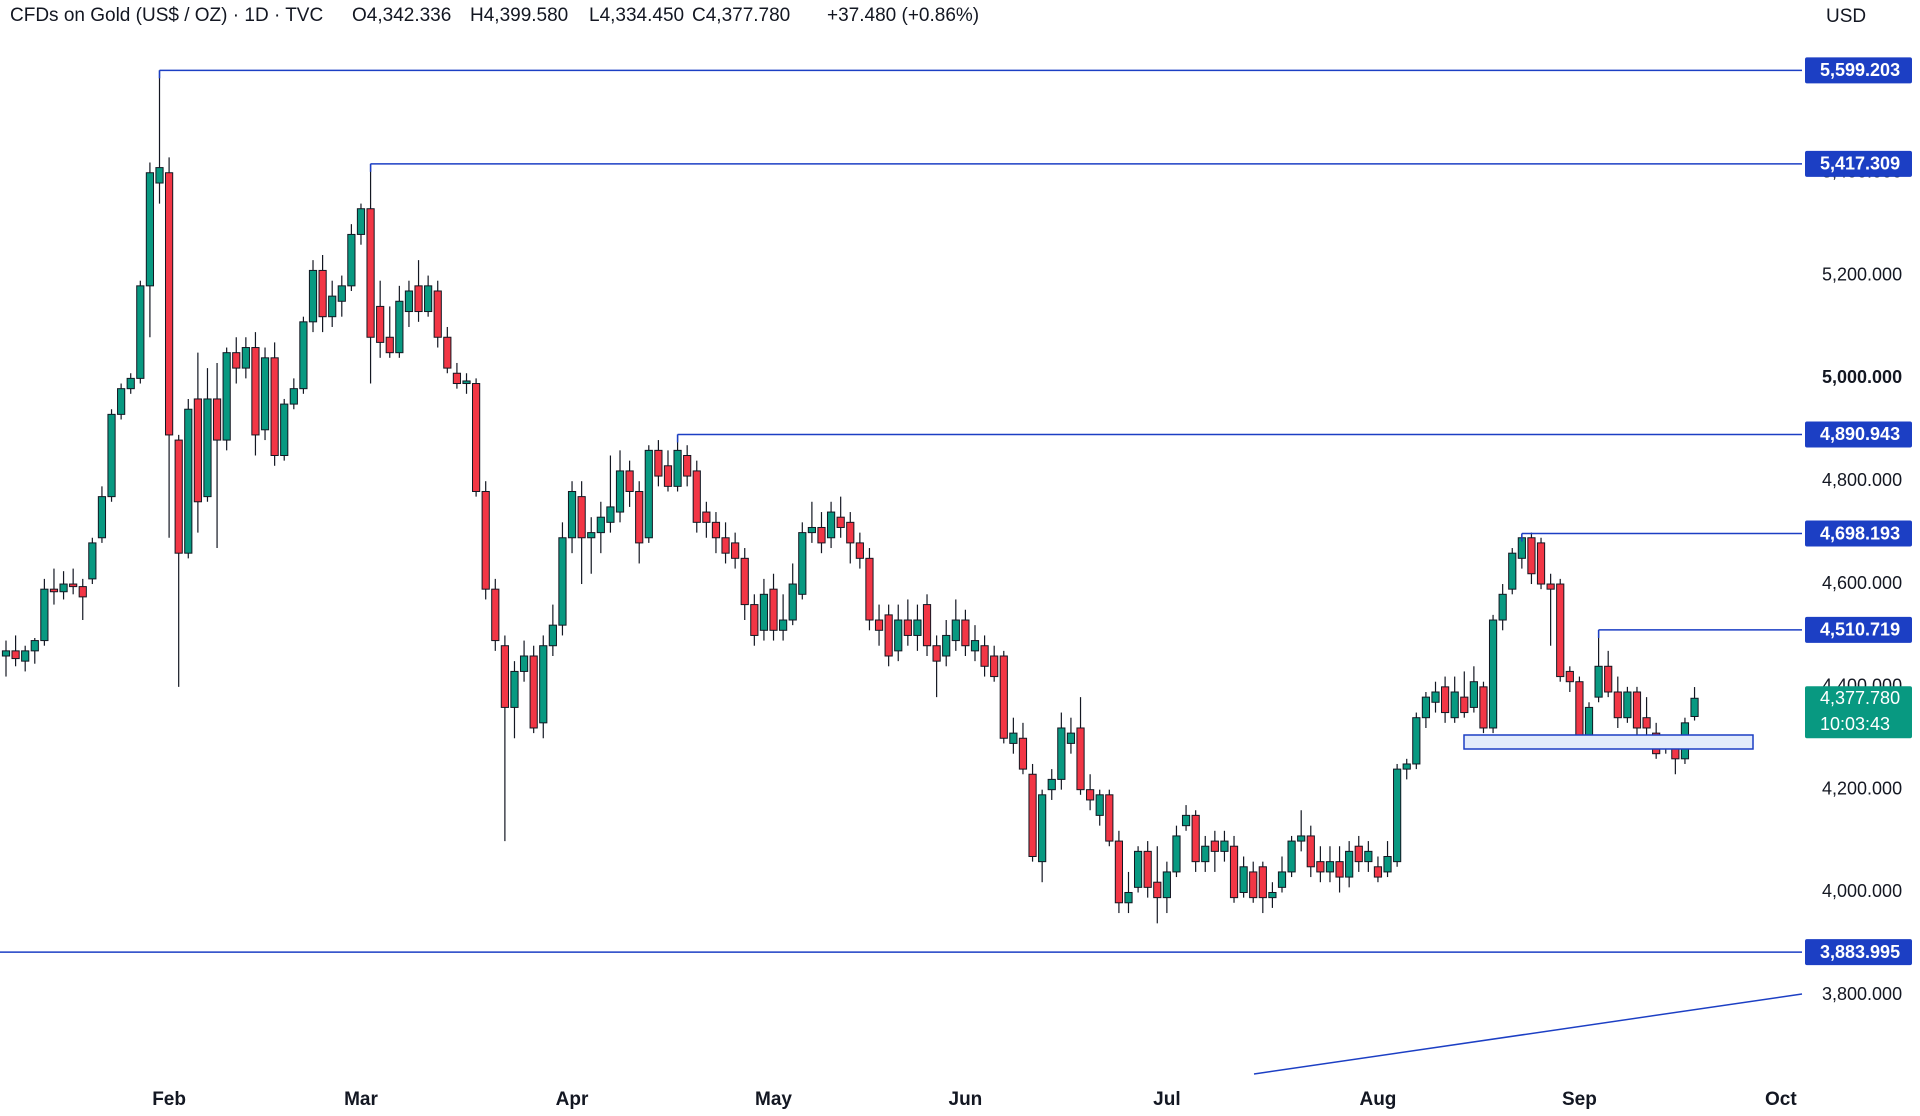 Image resolution: width=1920 pixels, height=1116 pixels. Describe the element at coordinates (1862, 583) in the screenshot. I see `y-tick-label: 4,600.000` at that location.